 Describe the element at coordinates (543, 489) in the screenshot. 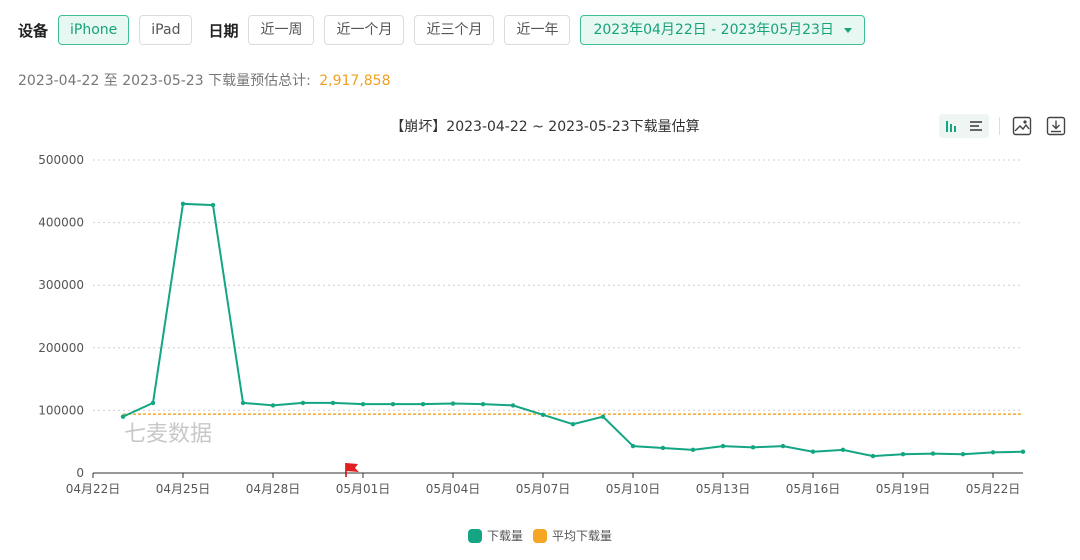

I see `x-tick-label: 05月07日` at that location.